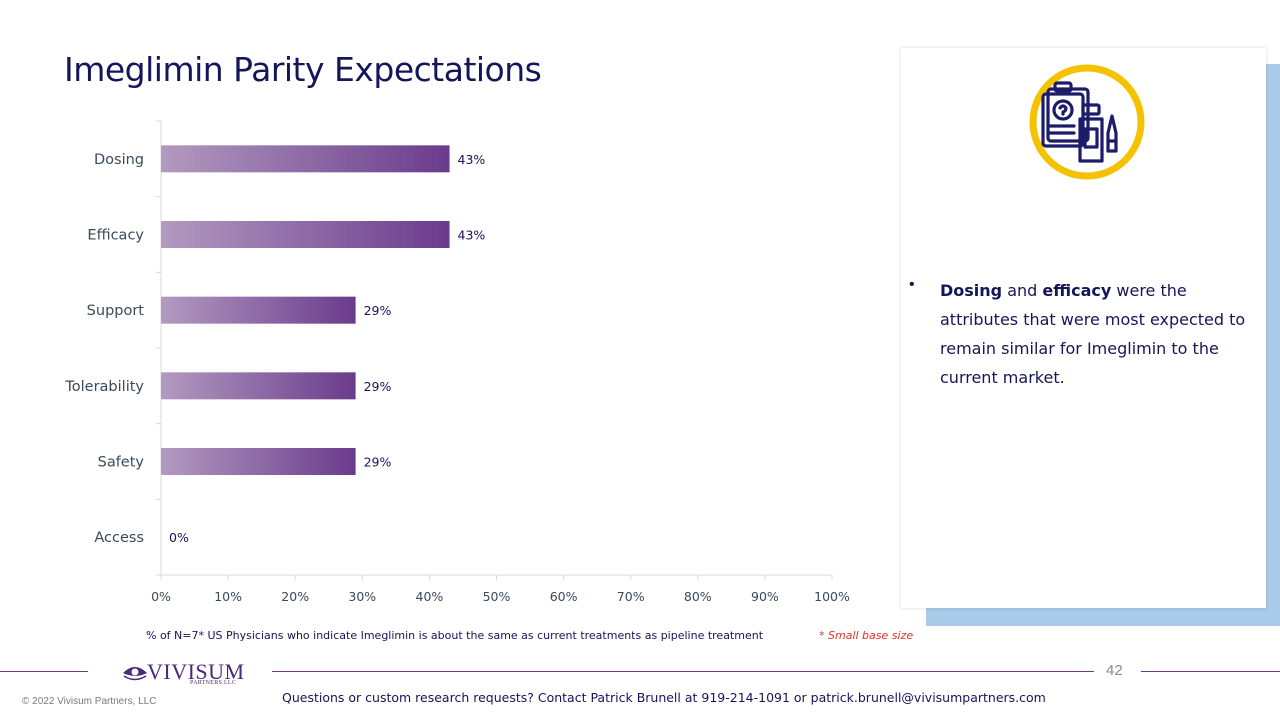 This screenshot has height=720, width=1280. Describe the element at coordinates (1087, 122) in the screenshot. I see `clipboard-medicine-icon` at that location.